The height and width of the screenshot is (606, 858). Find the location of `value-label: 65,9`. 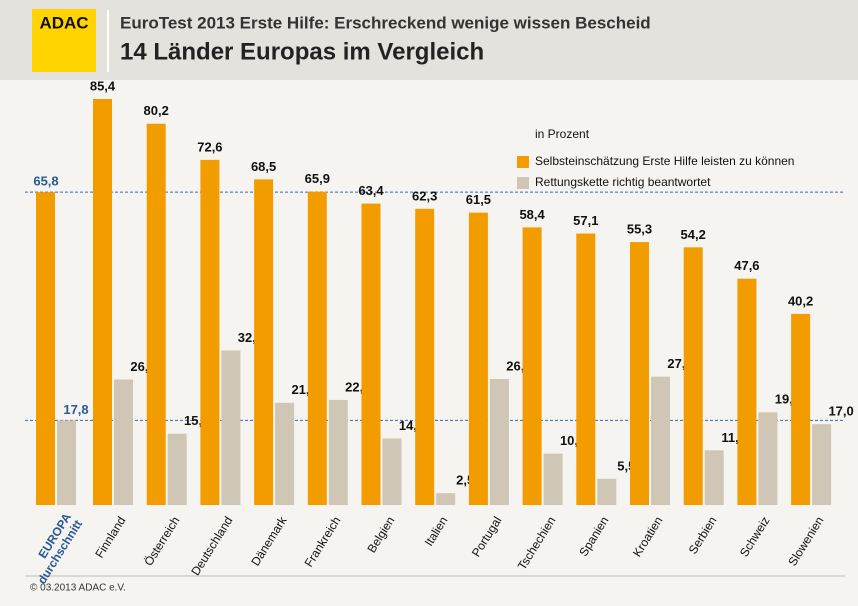

value-label: 65,9 is located at coordinates (317, 178).